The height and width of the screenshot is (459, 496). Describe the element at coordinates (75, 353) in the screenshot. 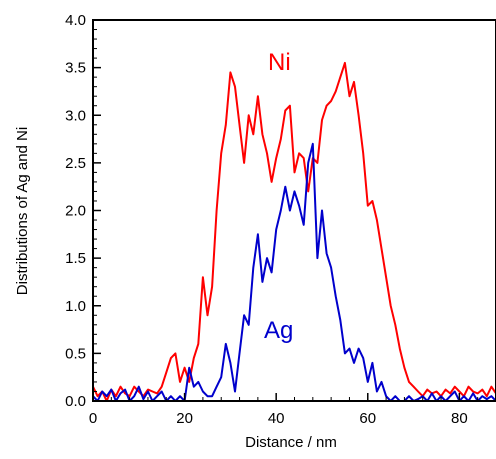

I see `y-tick-label: 0.5` at that location.